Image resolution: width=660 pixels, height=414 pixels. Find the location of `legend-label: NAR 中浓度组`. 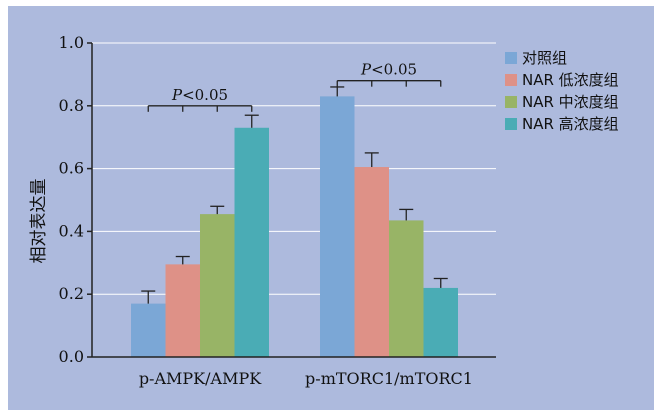

legend-label: NAR 中浓度组 is located at coordinates (570, 102).